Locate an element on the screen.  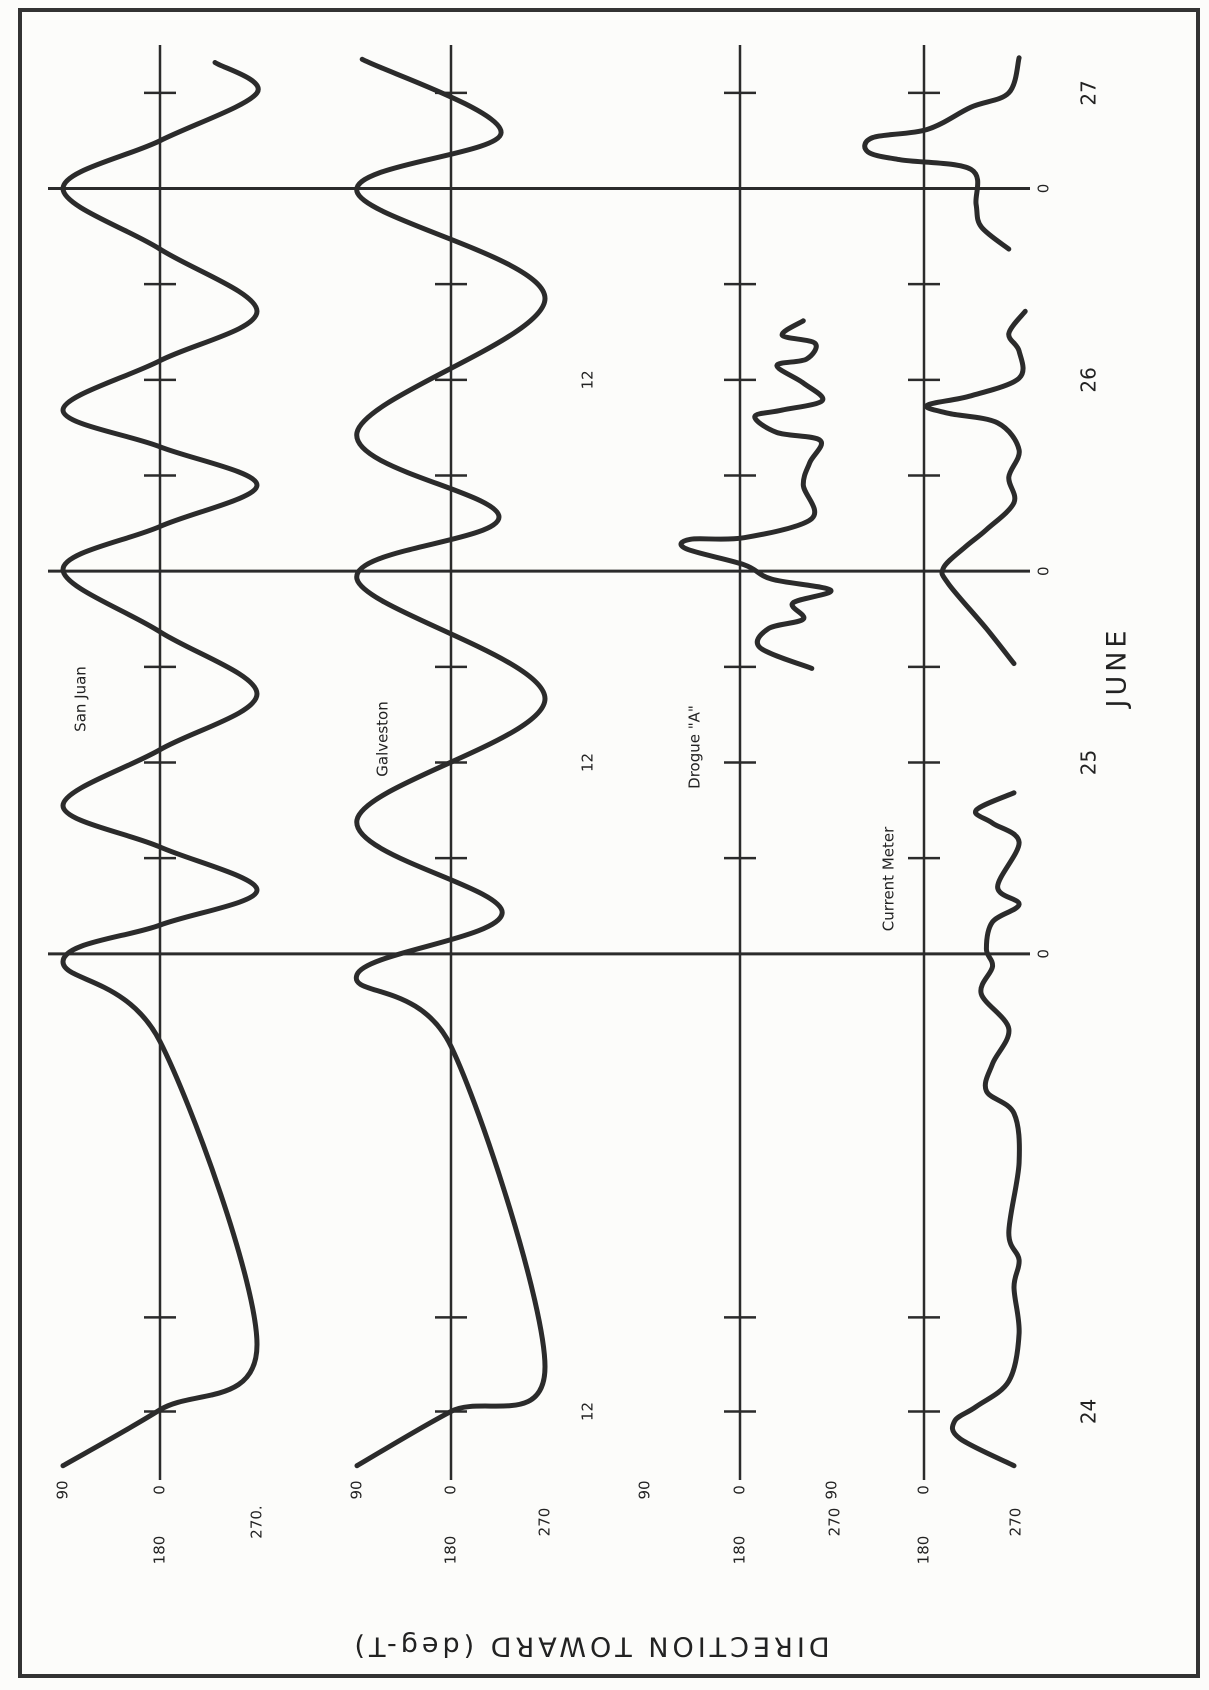
series-label: San Juan is located at coordinates (81, 699).